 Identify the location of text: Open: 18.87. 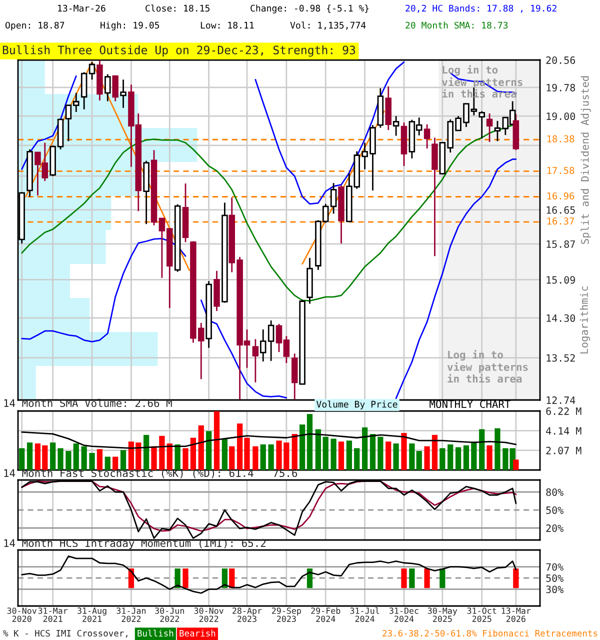
(35, 26).